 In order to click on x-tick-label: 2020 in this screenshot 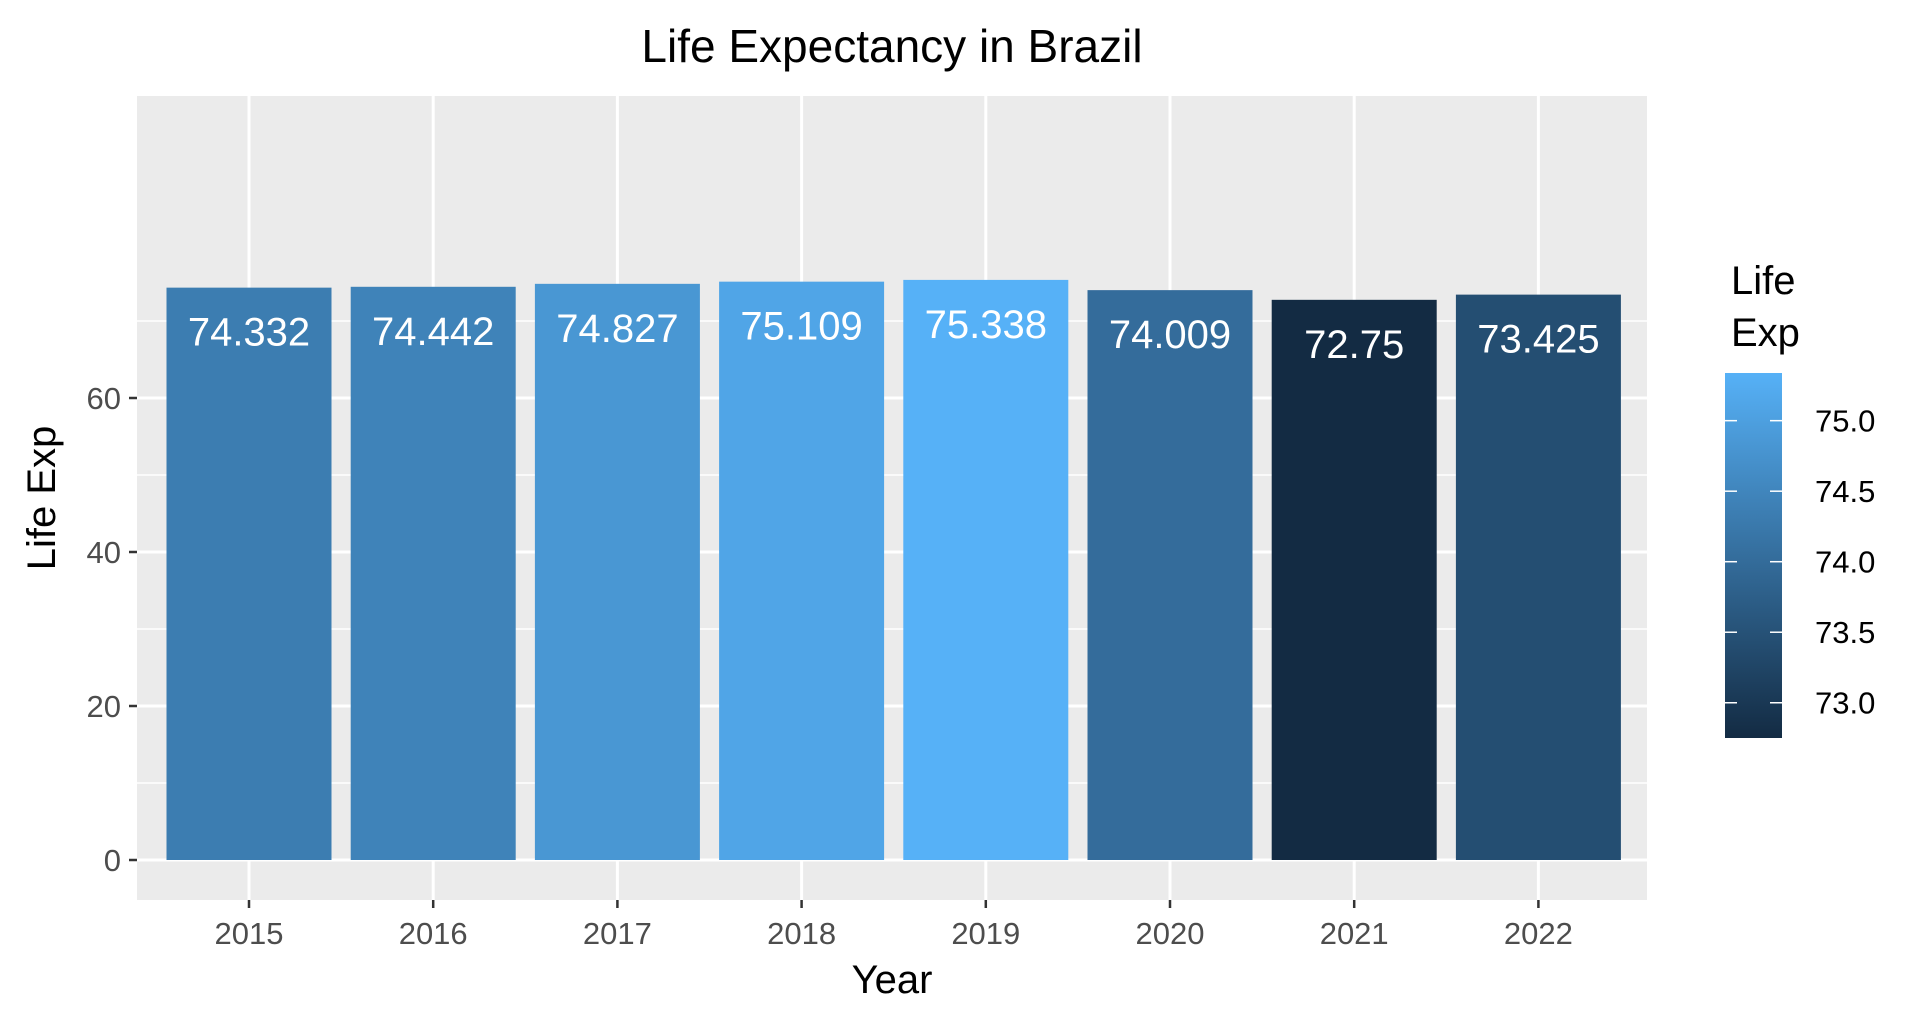, I will do `click(1170, 933)`.